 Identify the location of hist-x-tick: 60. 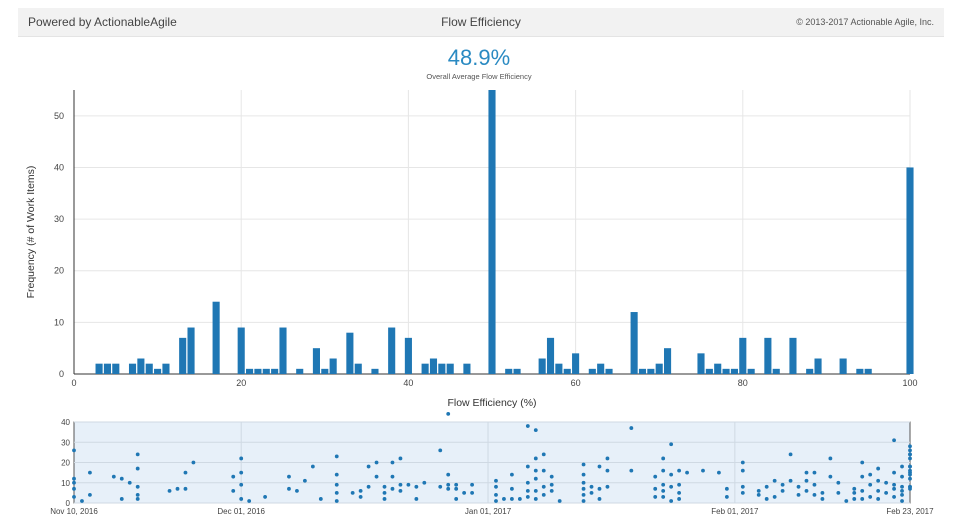
(576, 383).